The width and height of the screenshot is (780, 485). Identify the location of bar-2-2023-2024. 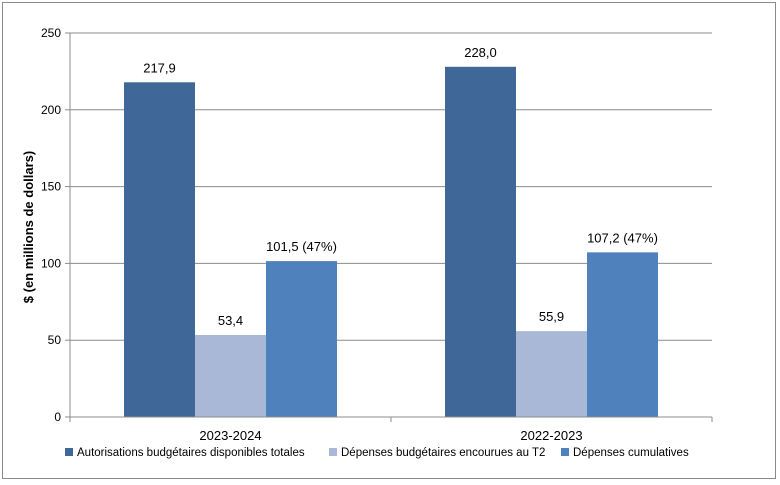
(230, 375).